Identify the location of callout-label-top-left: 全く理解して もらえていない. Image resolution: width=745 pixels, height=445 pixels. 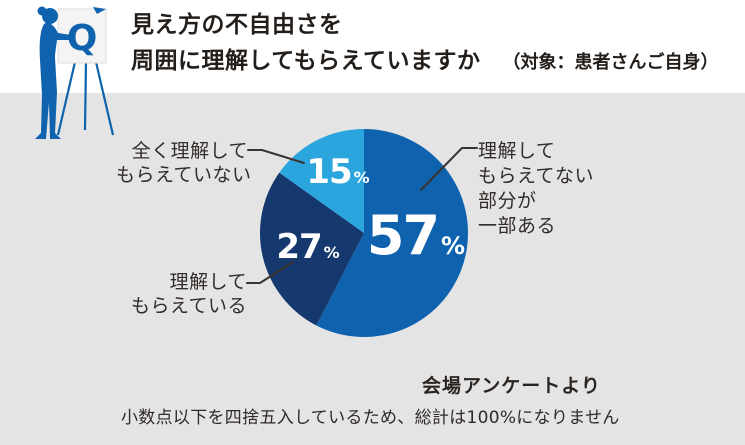
(184, 163).